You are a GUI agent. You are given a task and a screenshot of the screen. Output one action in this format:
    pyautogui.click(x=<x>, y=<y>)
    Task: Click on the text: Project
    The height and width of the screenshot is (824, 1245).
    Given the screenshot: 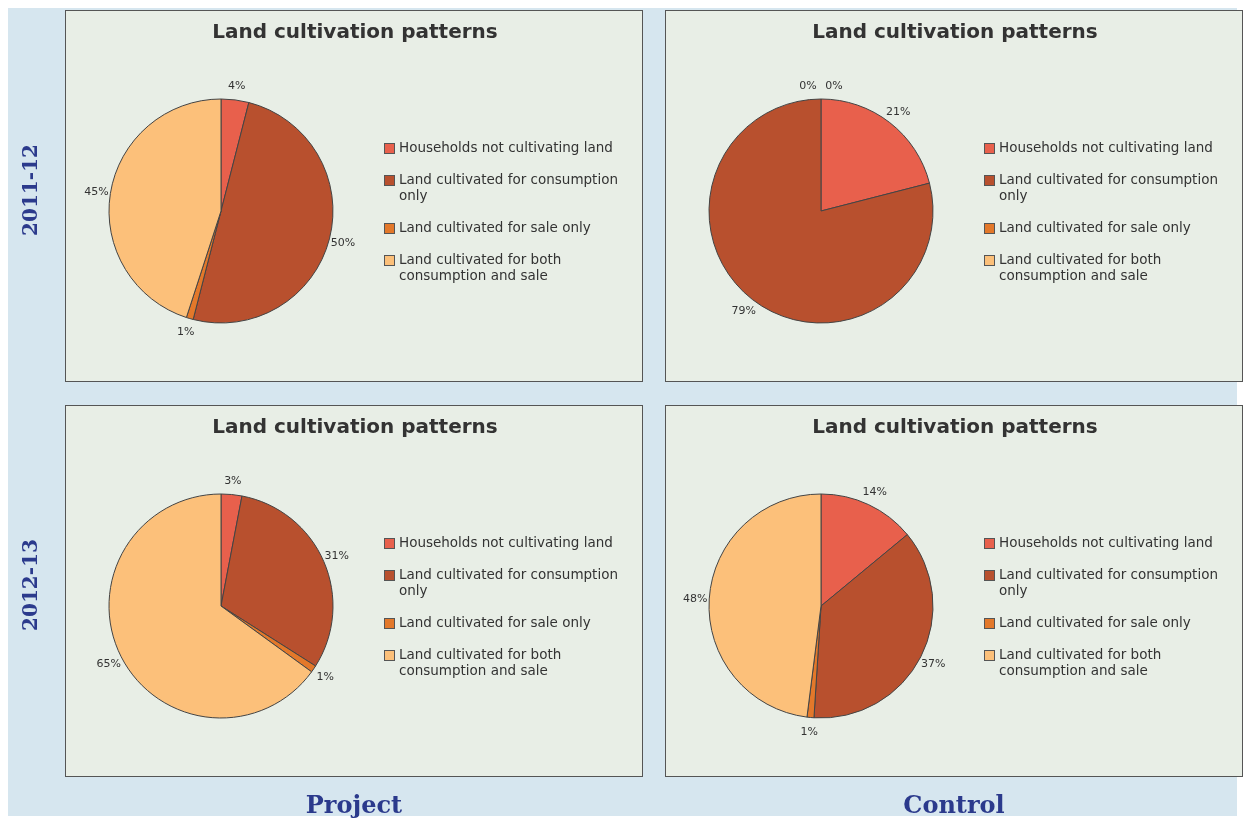 What is the action you would take?
    pyautogui.click(x=354, y=804)
    